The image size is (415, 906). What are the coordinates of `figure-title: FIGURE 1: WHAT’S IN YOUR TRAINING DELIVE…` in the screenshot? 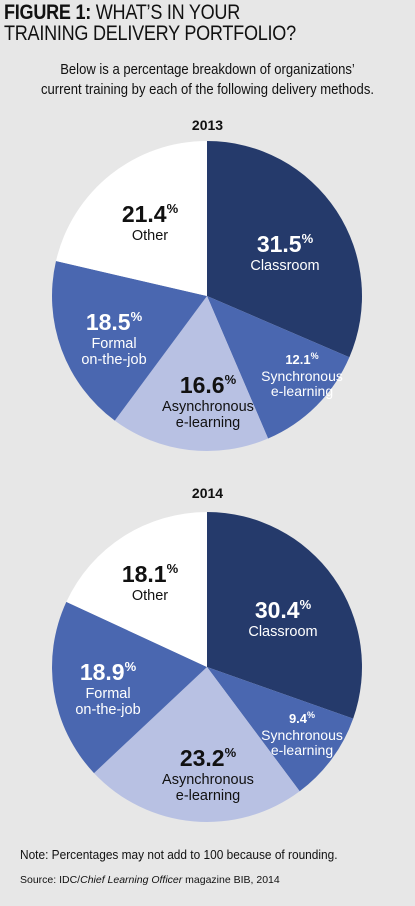 It's located at (150, 23).